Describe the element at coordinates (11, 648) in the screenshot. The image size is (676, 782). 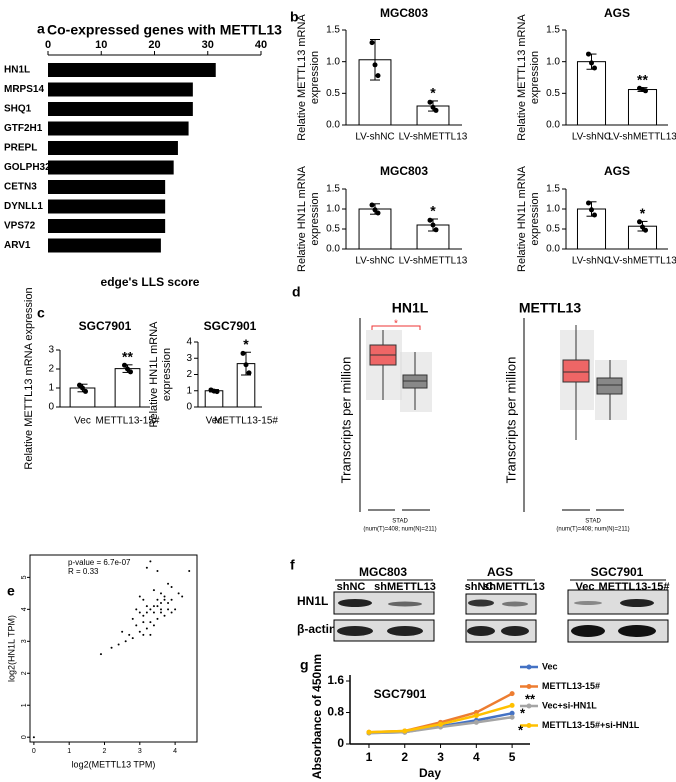
I see `y-axis-label: log2(HN1L TPM)` at that location.